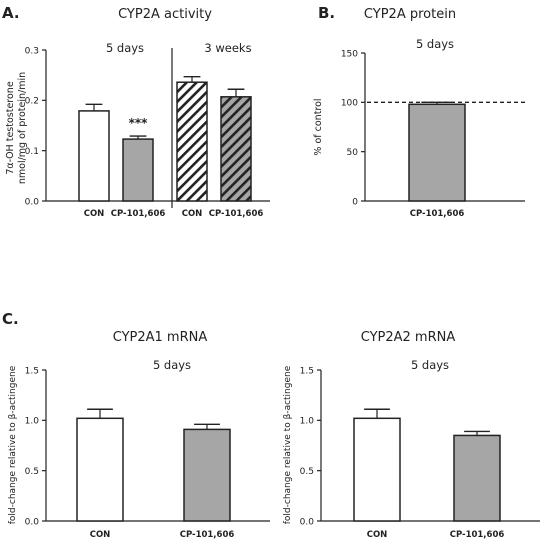  What do you see at coordinates (410, 14) in the screenshot?
I see `panel-b-title: CYP2A protein` at bounding box center [410, 14].